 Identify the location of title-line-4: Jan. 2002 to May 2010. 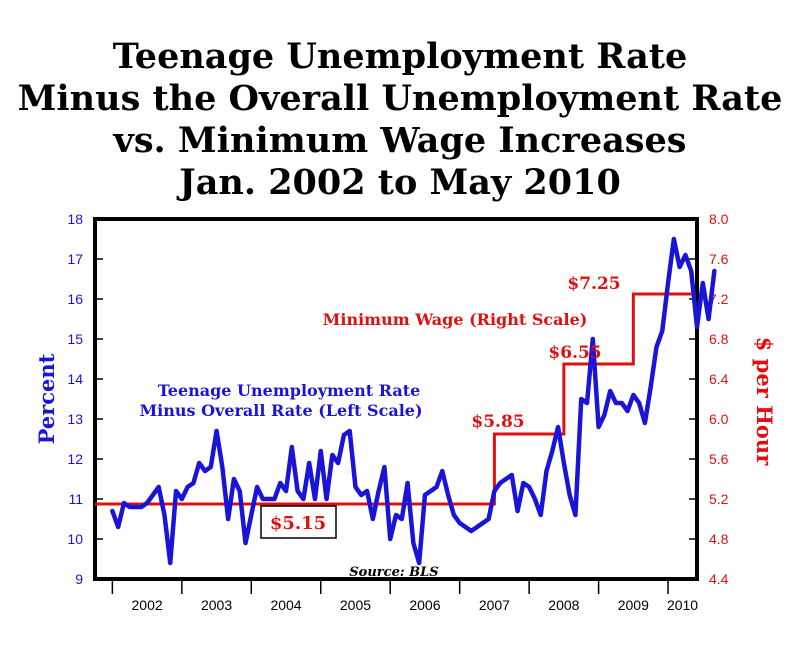
(400, 182).